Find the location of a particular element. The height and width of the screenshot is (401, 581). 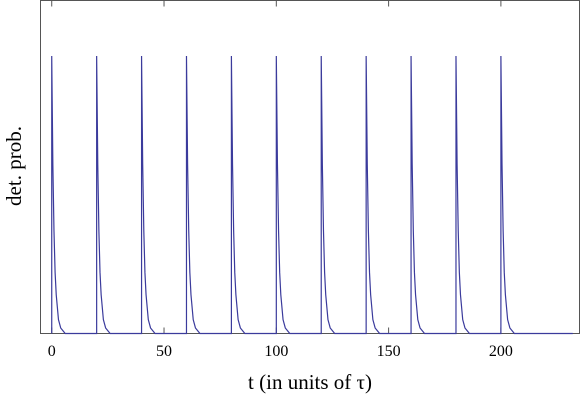

x-tick-label: 200 is located at coordinates (501, 351).